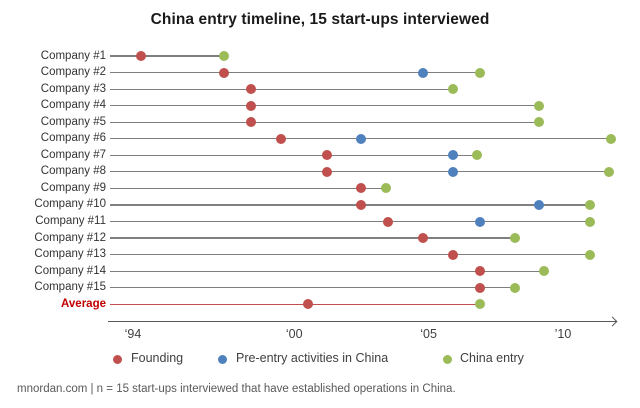  Describe the element at coordinates (70, 204) in the screenshot. I see `row-label: Company #10` at that location.